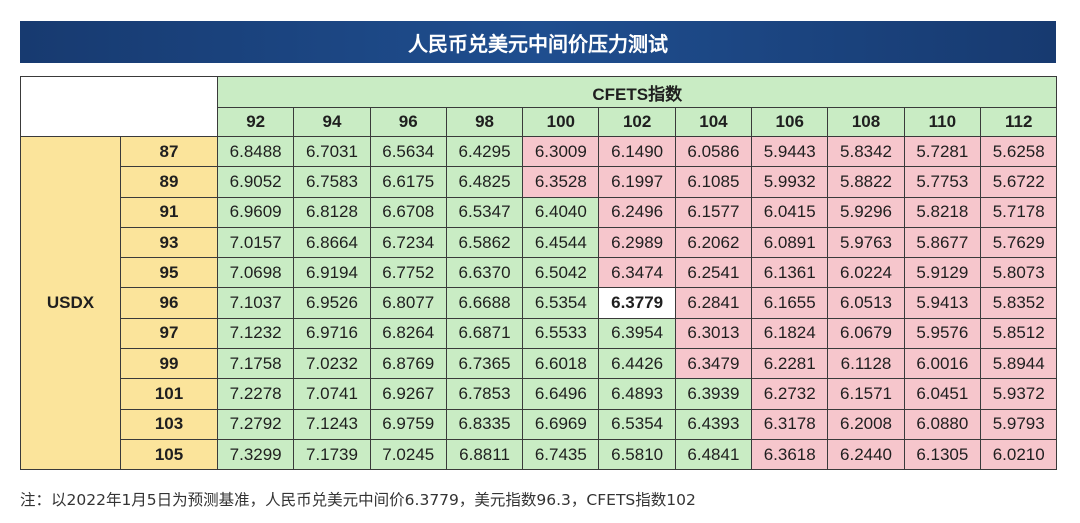  I want to click on cfets-column-header: 94, so click(332, 122).